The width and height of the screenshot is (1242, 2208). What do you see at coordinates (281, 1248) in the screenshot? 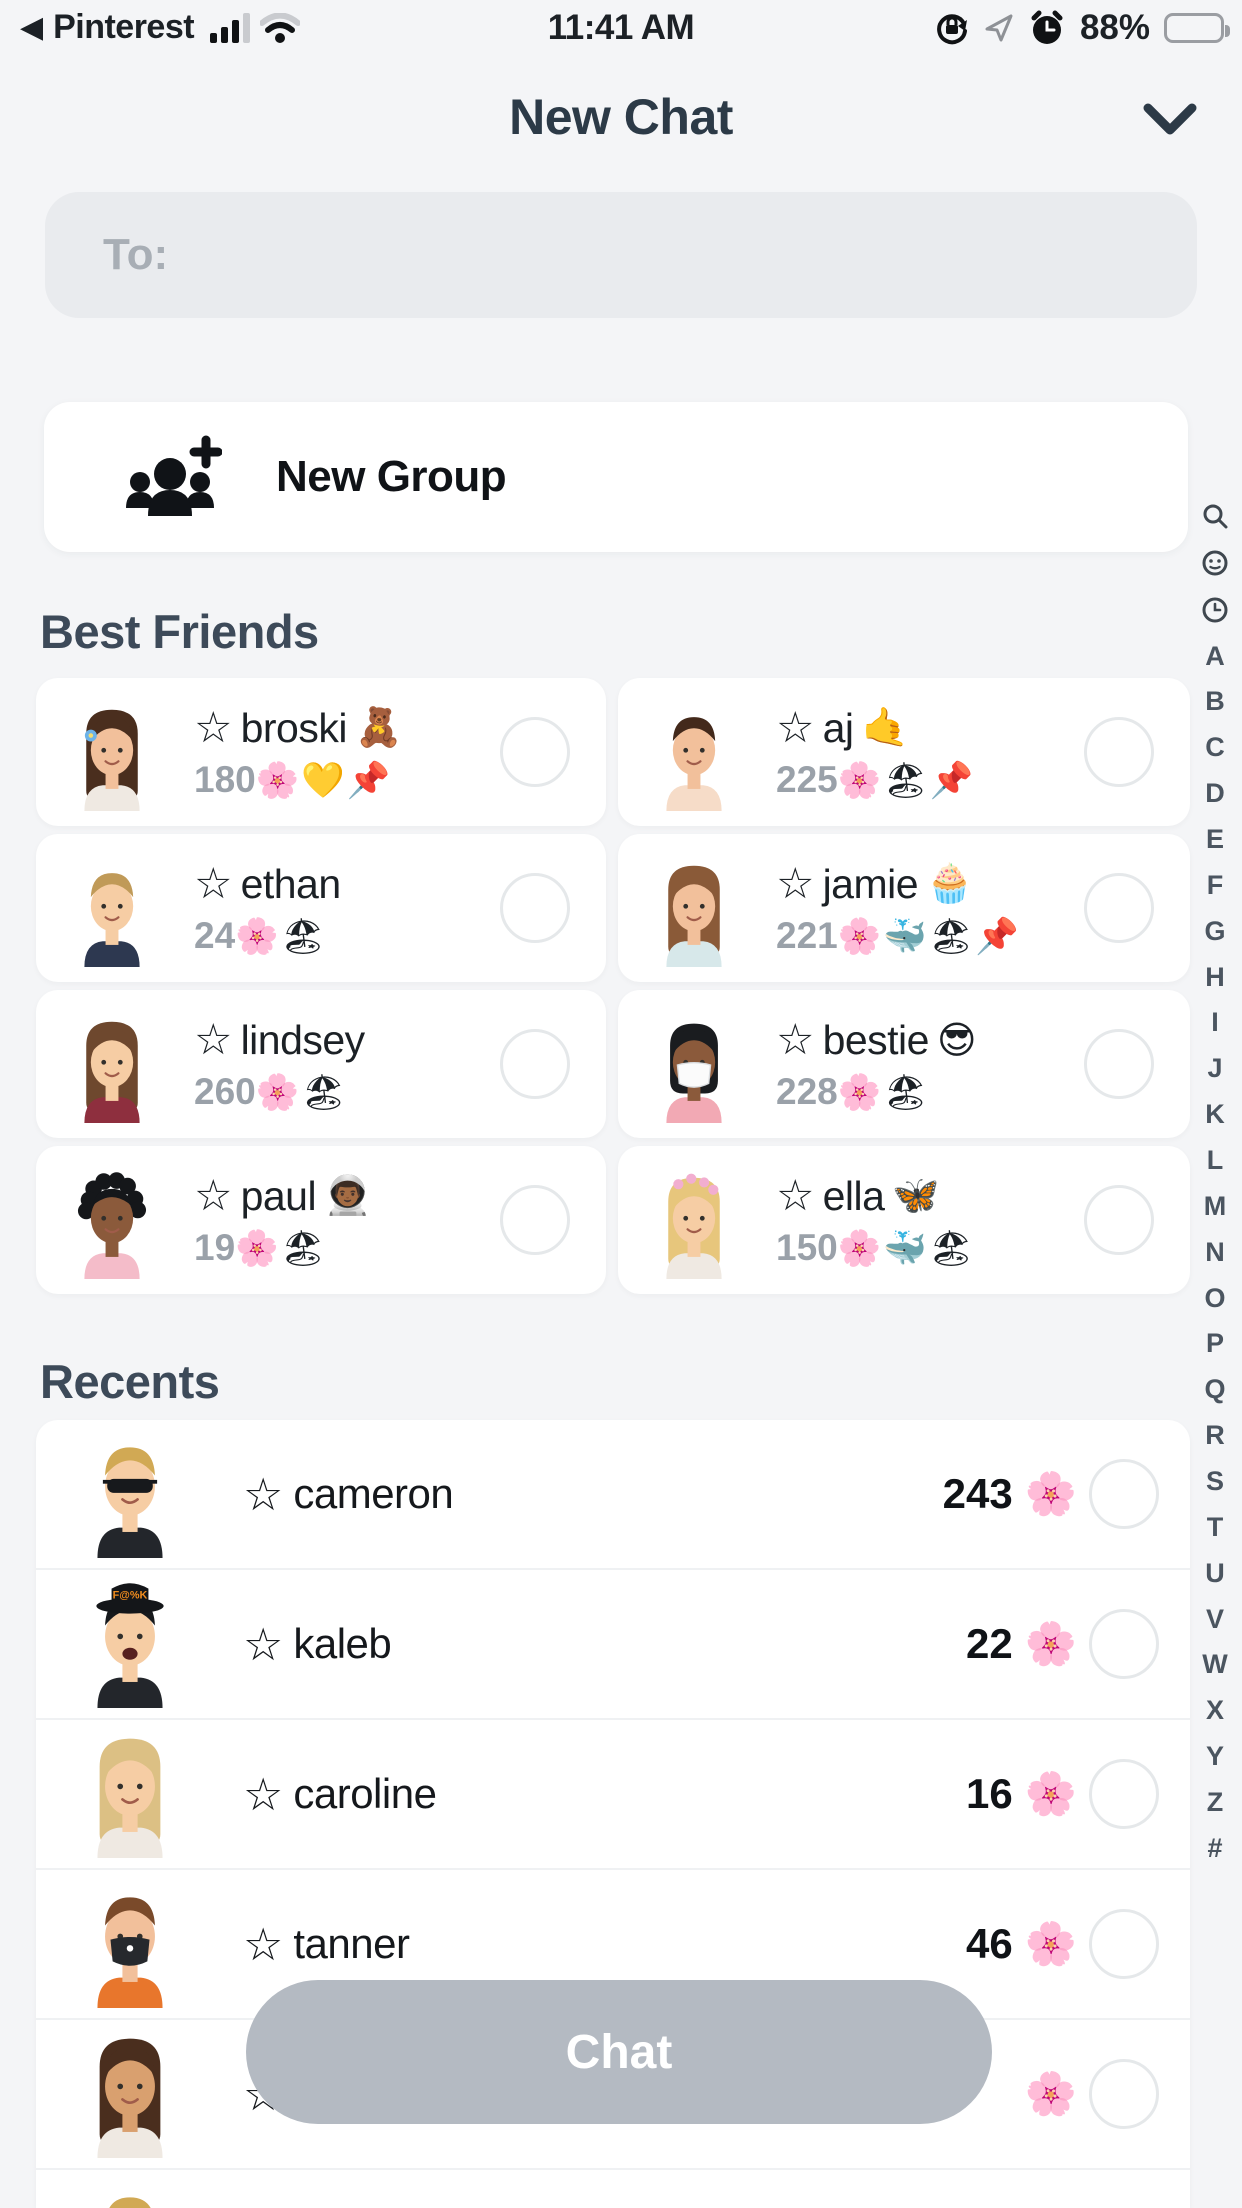
I see `friend-emojis: 🌸🏖` at bounding box center [281, 1248].